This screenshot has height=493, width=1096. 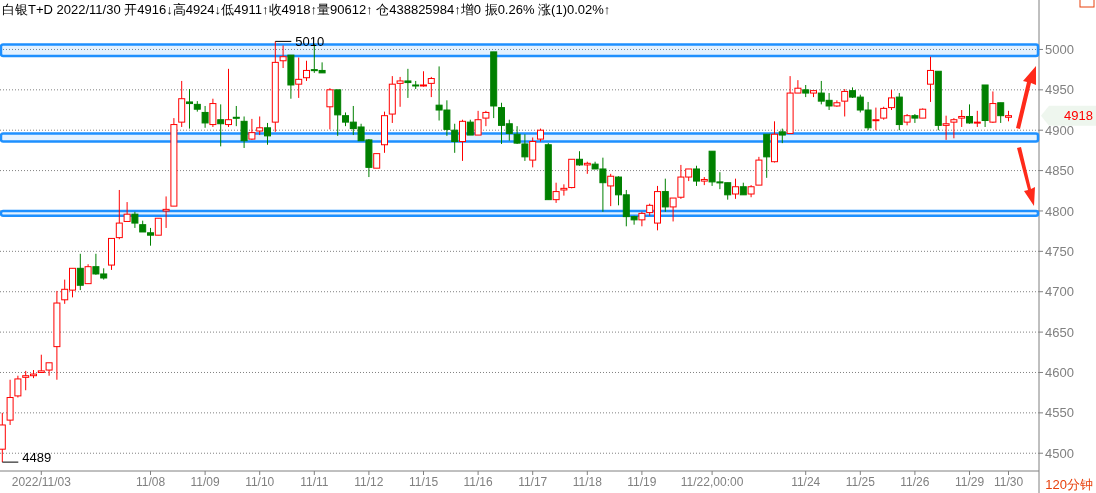 What do you see at coordinates (478, 482) in the screenshot?
I see `x-tick-label: 11/16` at bounding box center [478, 482].